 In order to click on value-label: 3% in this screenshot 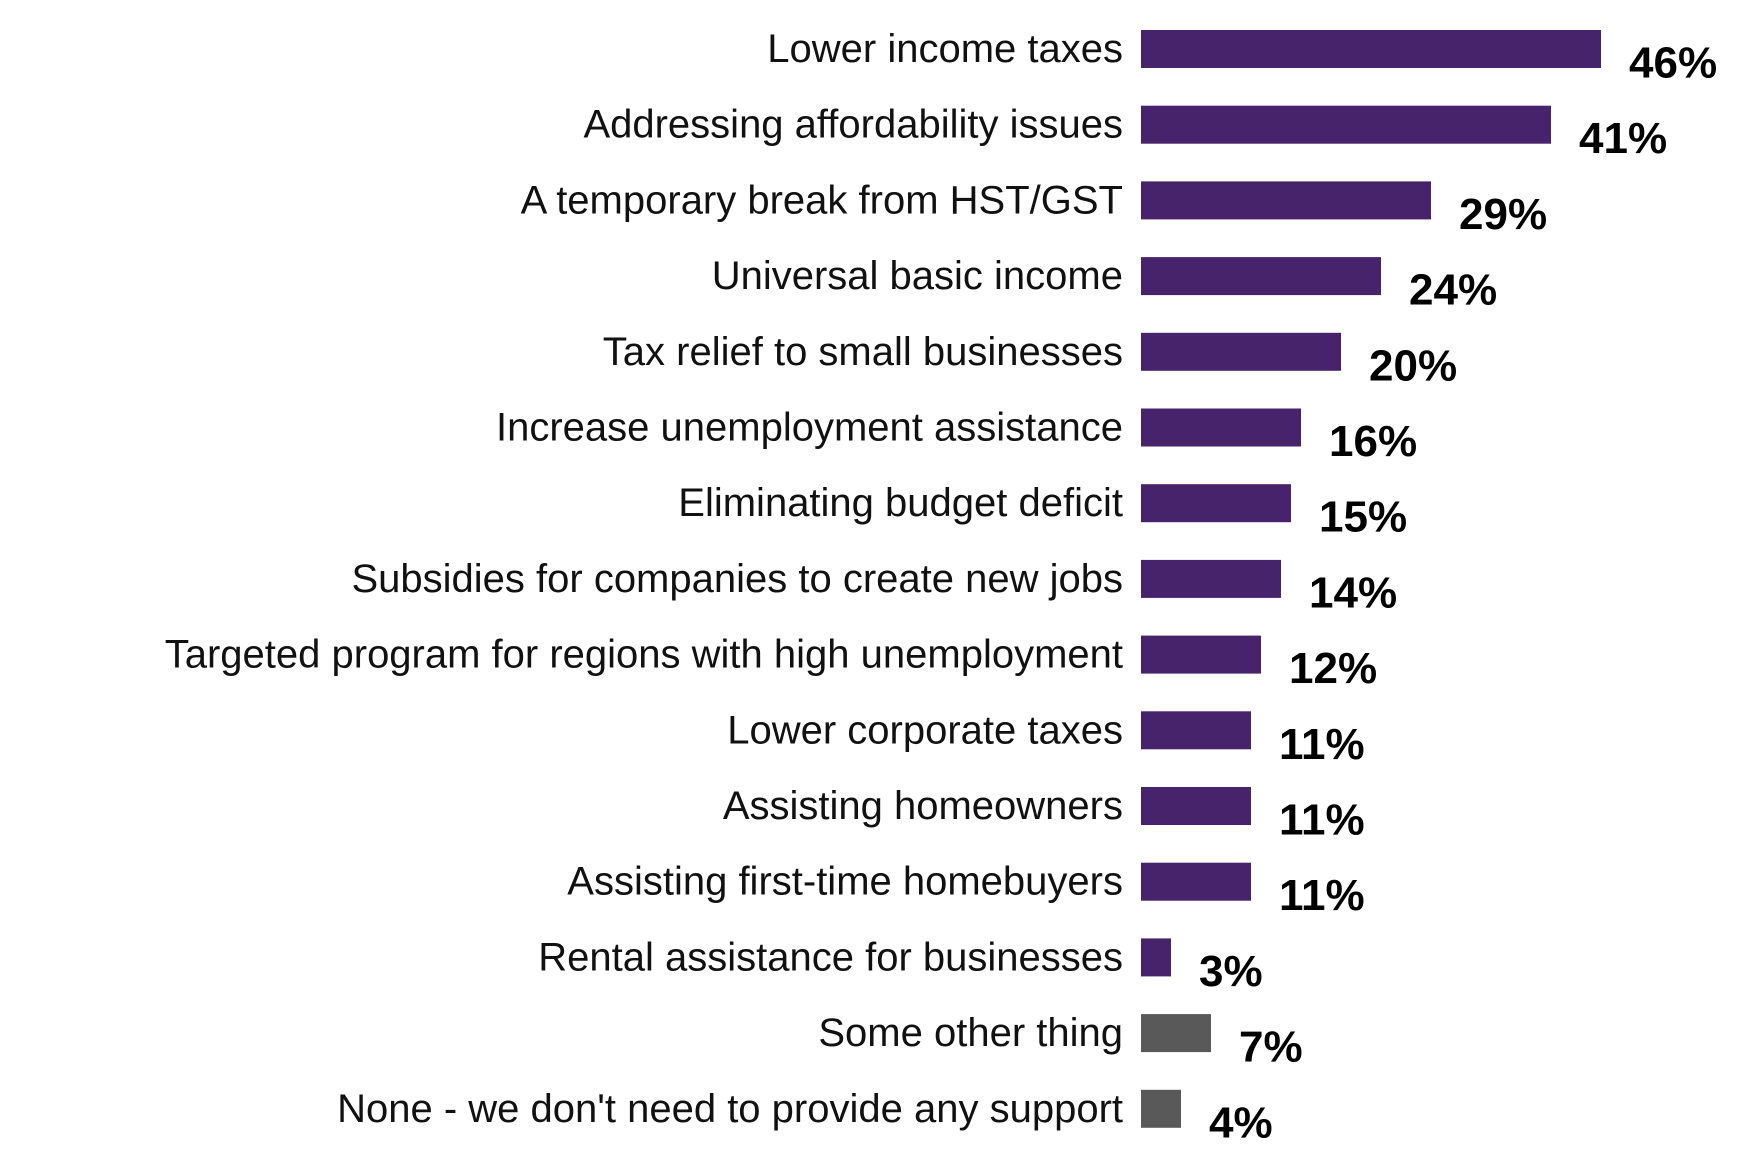, I will do `click(1231, 971)`.